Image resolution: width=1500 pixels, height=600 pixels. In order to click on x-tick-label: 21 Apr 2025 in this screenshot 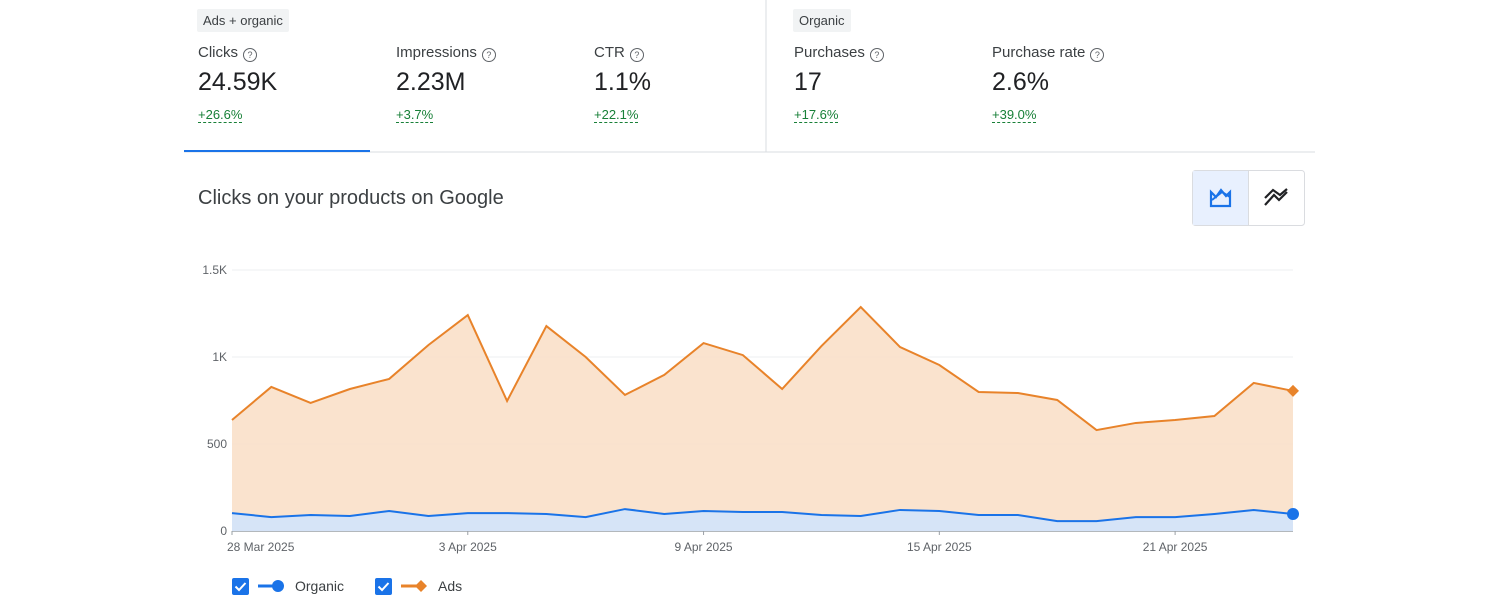, I will do `click(1175, 547)`.